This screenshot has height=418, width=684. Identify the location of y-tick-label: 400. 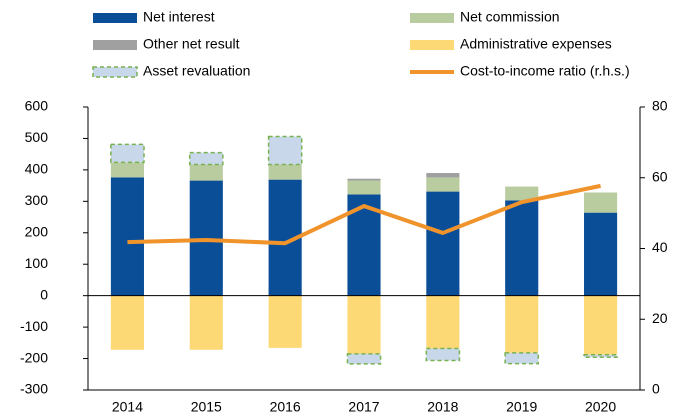
(37, 169).